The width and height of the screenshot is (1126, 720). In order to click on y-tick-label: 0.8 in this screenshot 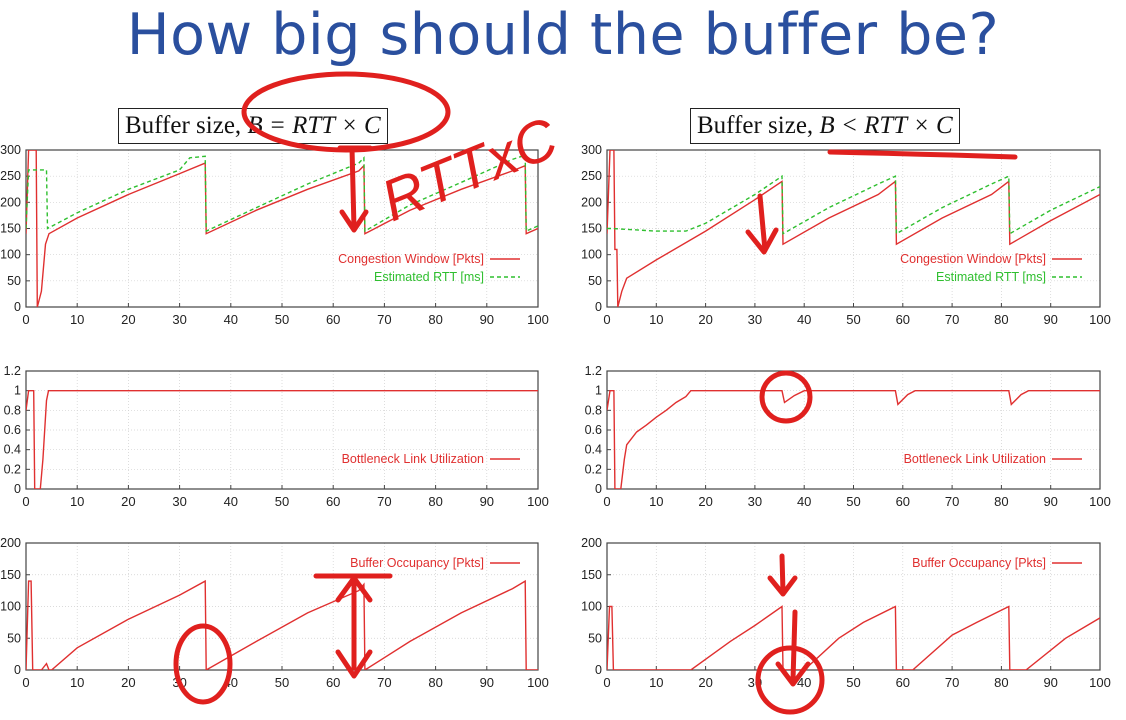, I will do `click(12, 410)`.